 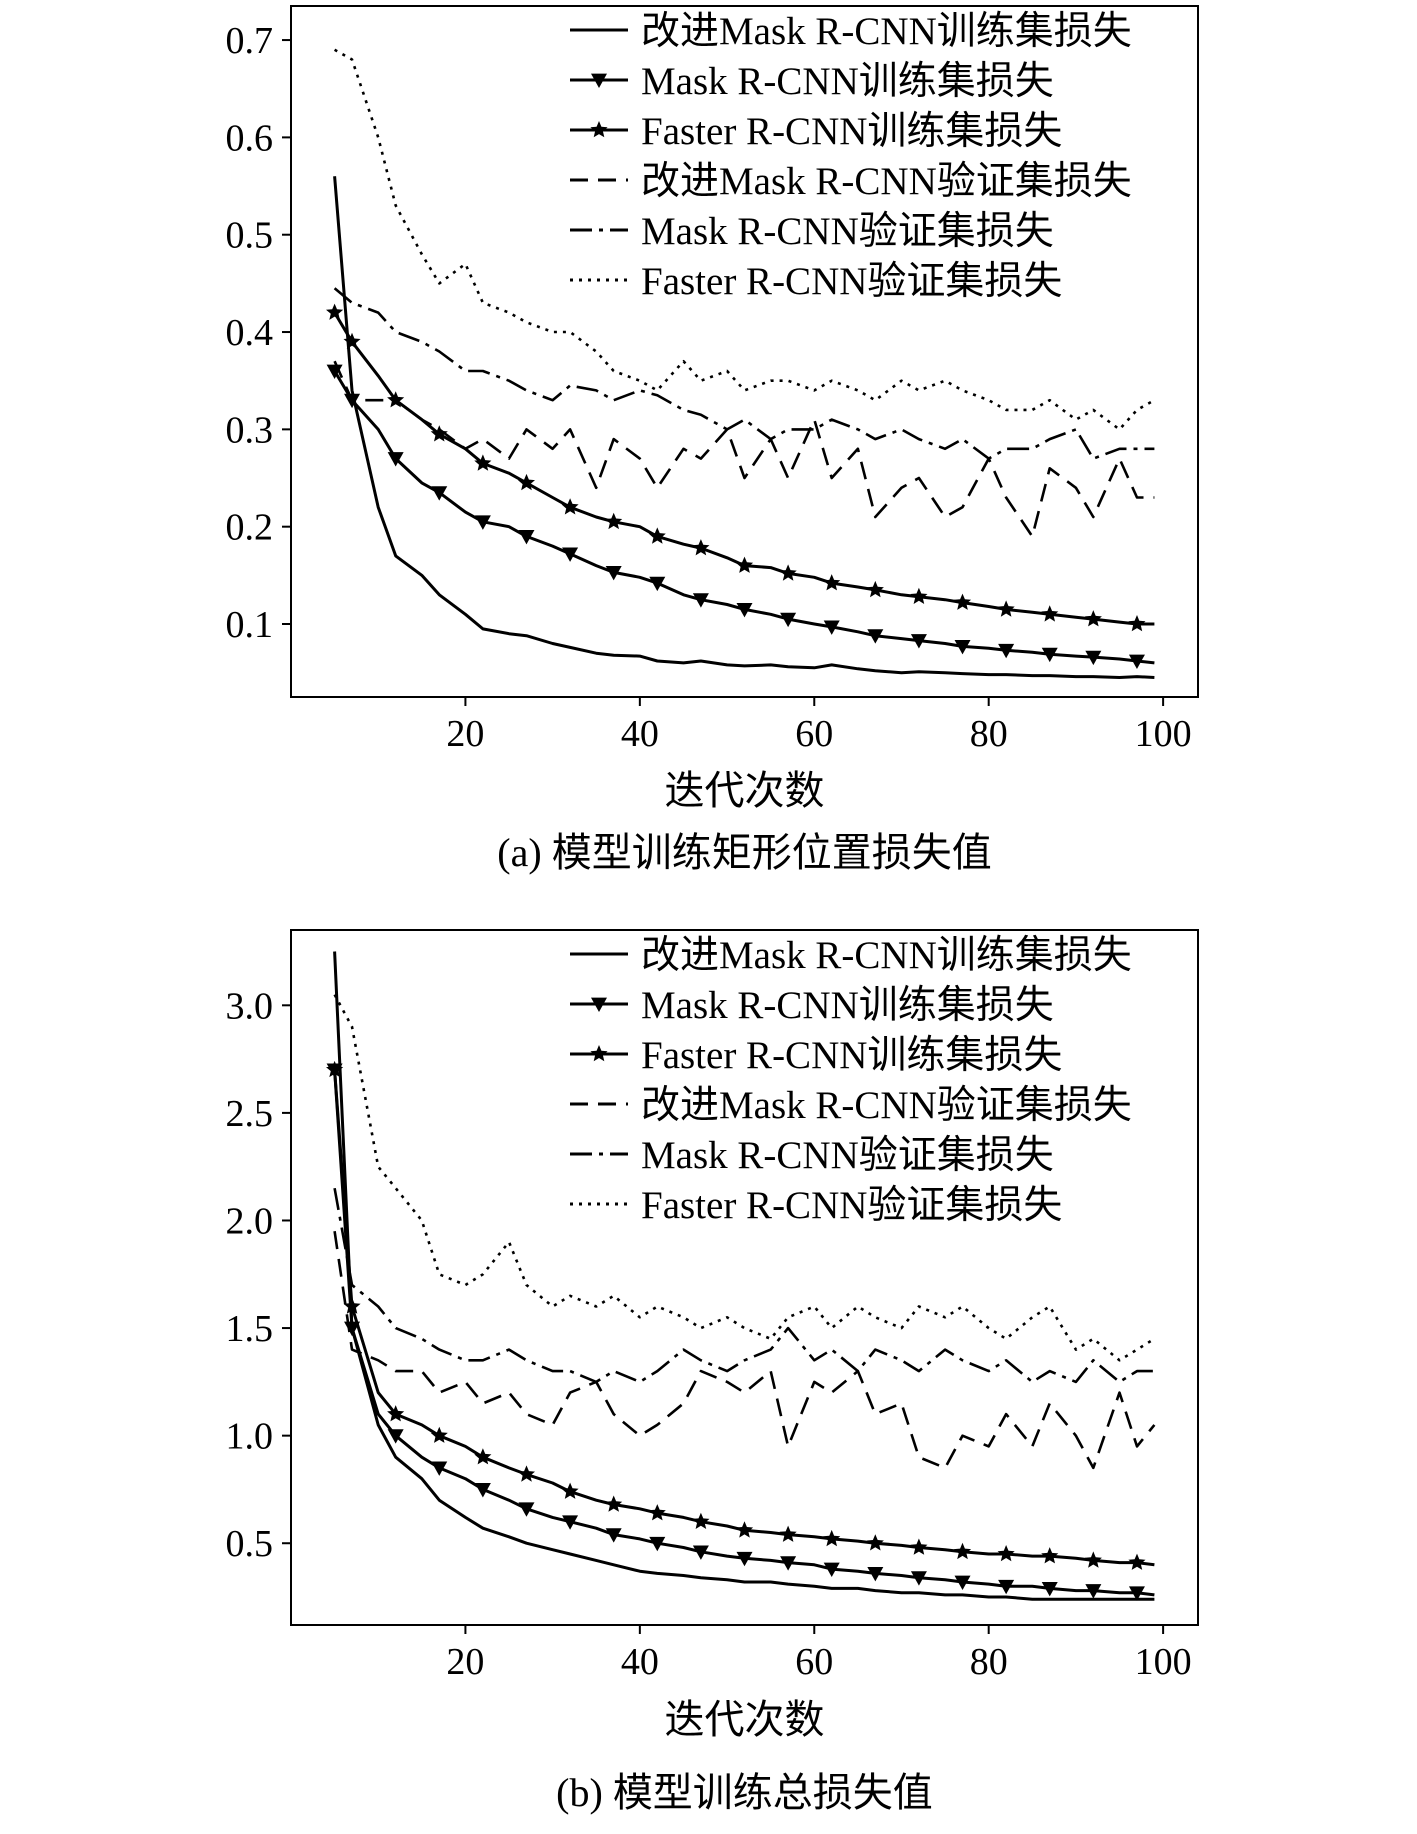 I want to click on y-tick-label: 0.1, so click(x=250, y=625).